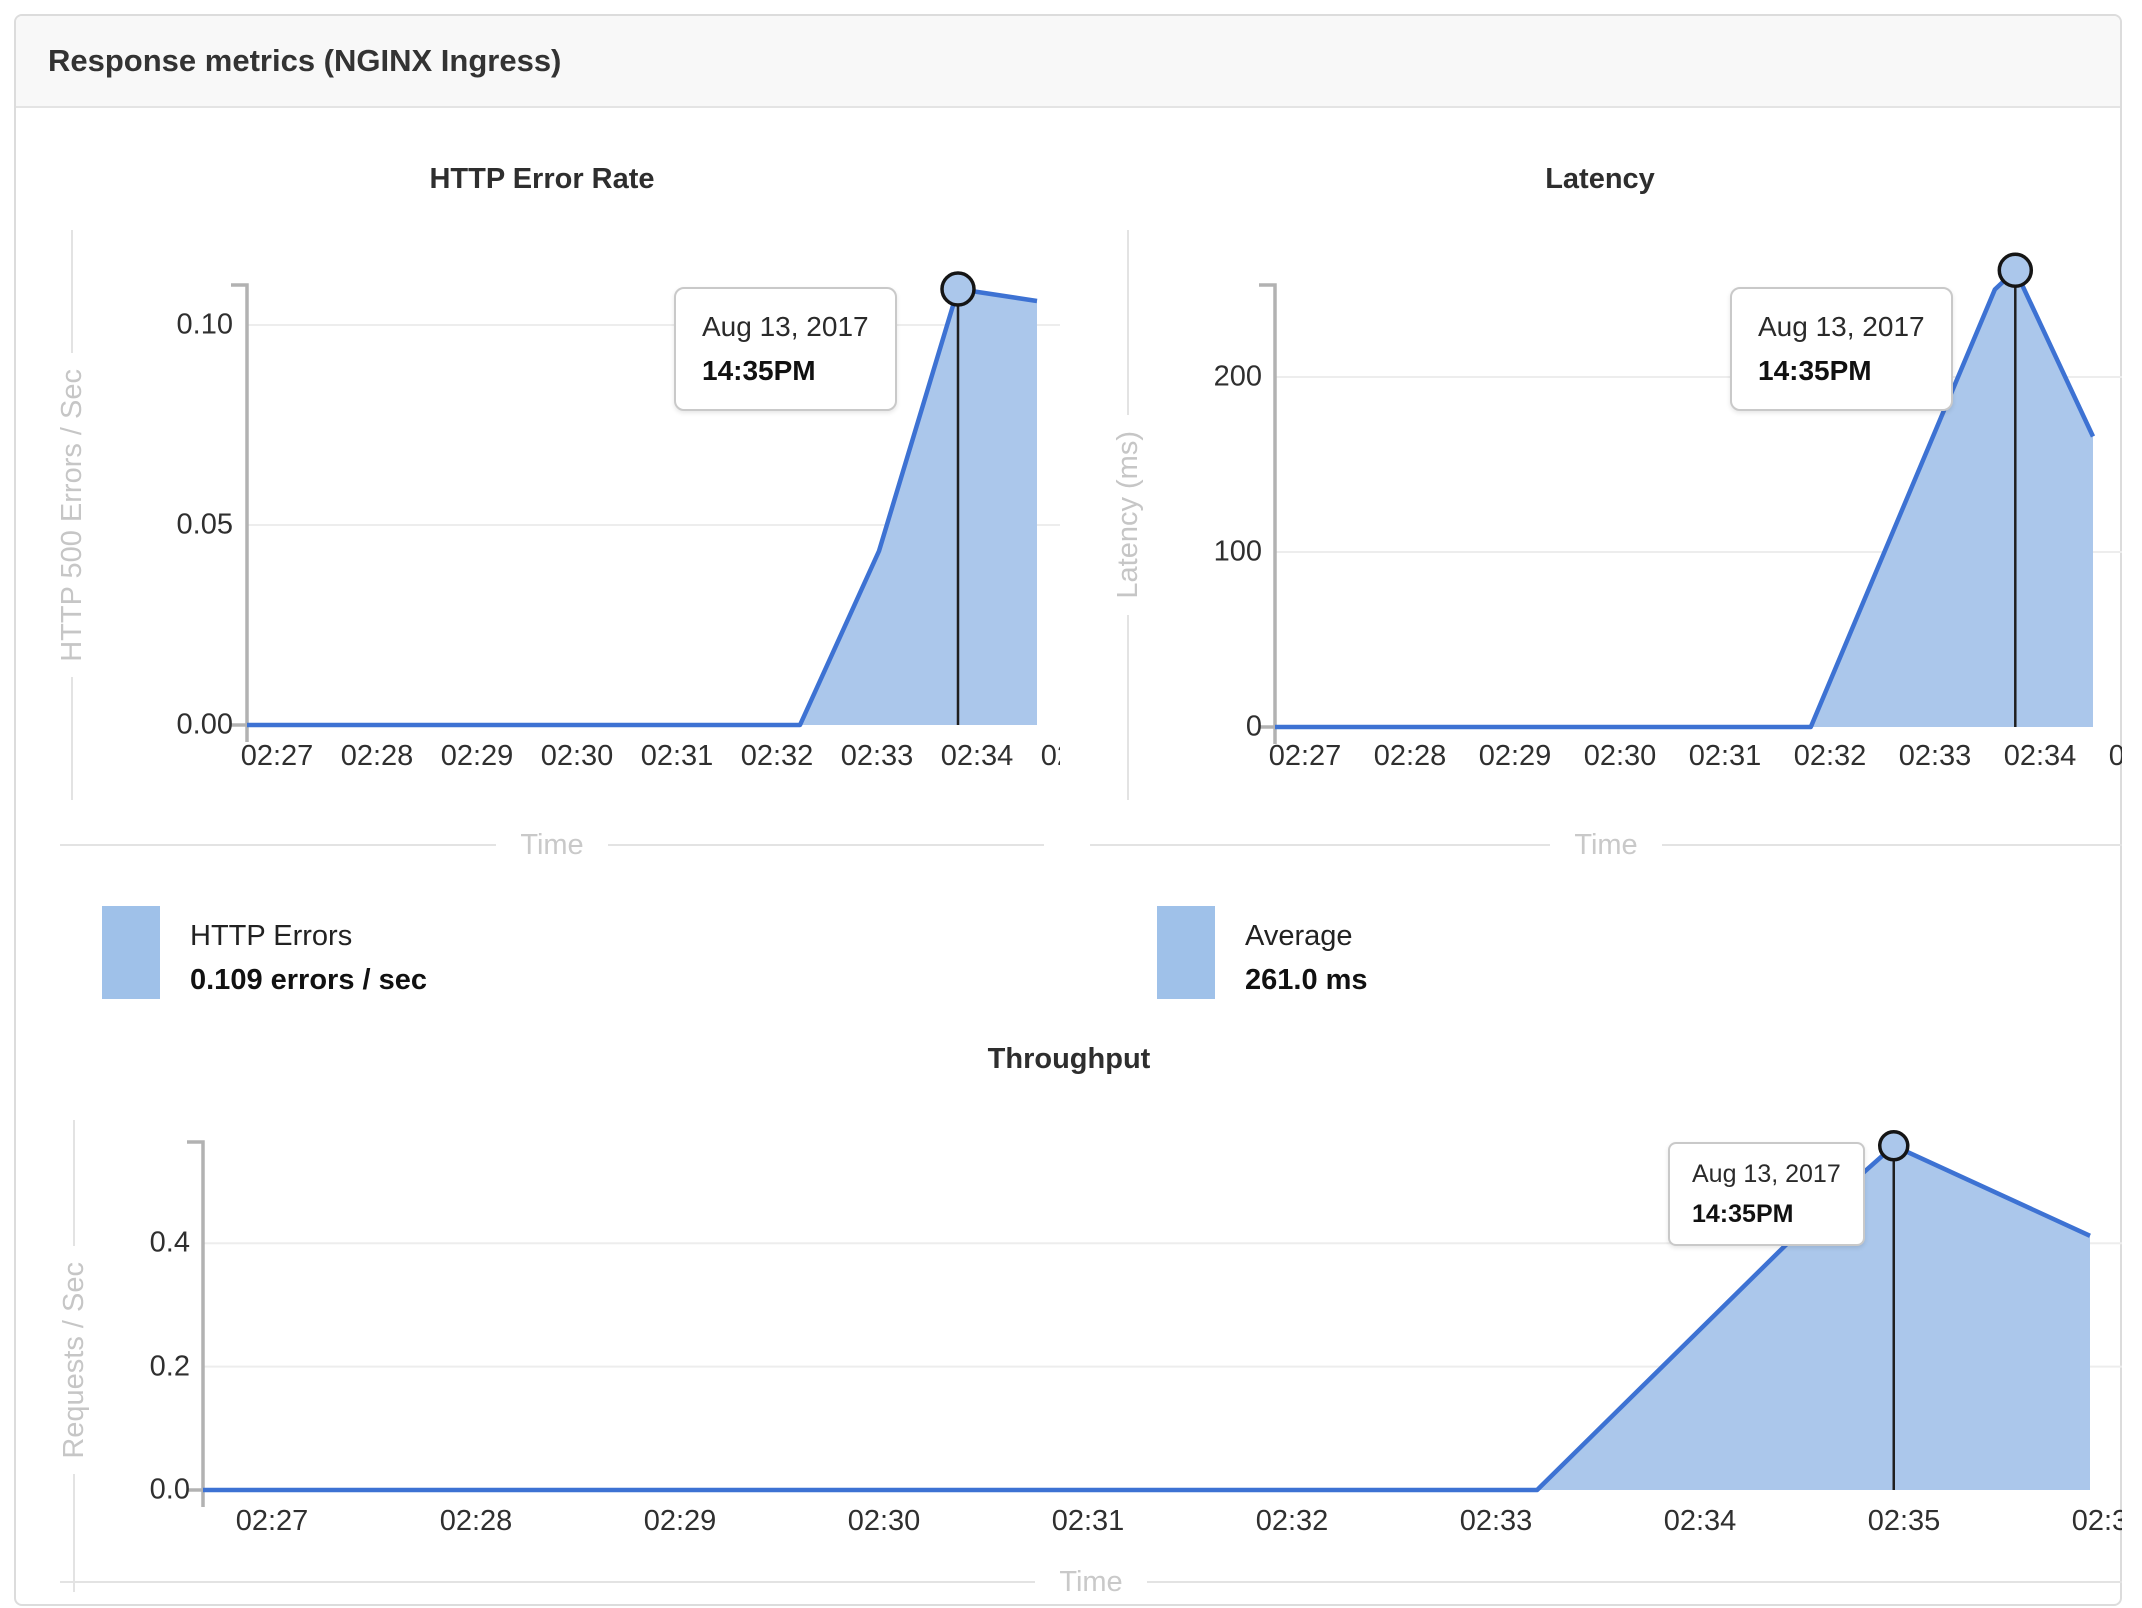  What do you see at coordinates (73, 1360) in the screenshot?
I see `y-axis-title-text: Requests / Sec` at bounding box center [73, 1360].